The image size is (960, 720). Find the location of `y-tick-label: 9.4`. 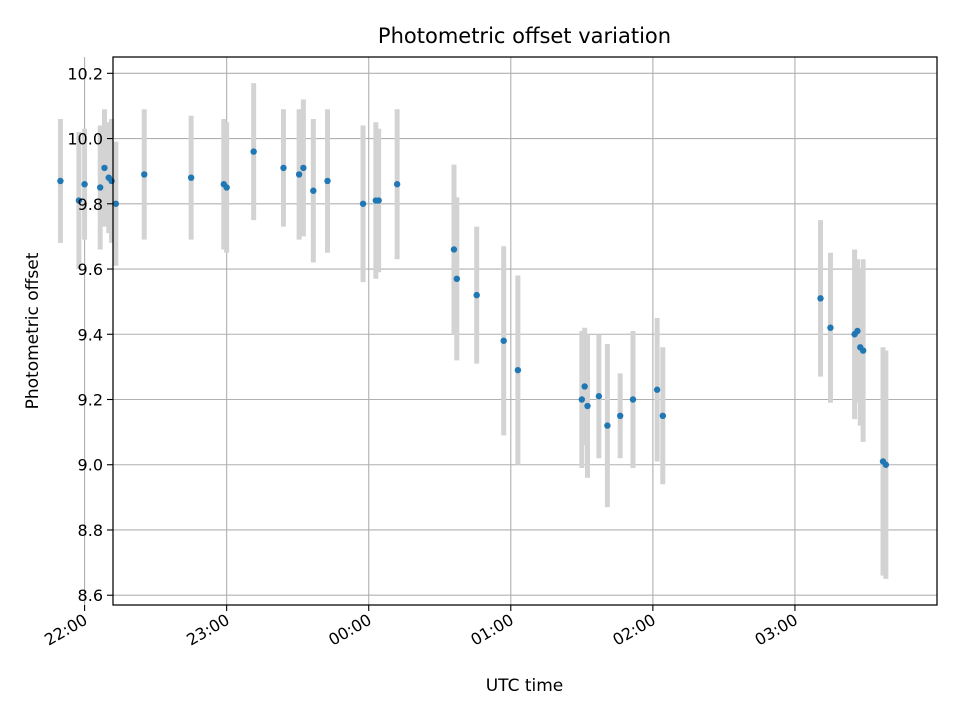

y-tick-label: 9.4 is located at coordinates (90, 334).